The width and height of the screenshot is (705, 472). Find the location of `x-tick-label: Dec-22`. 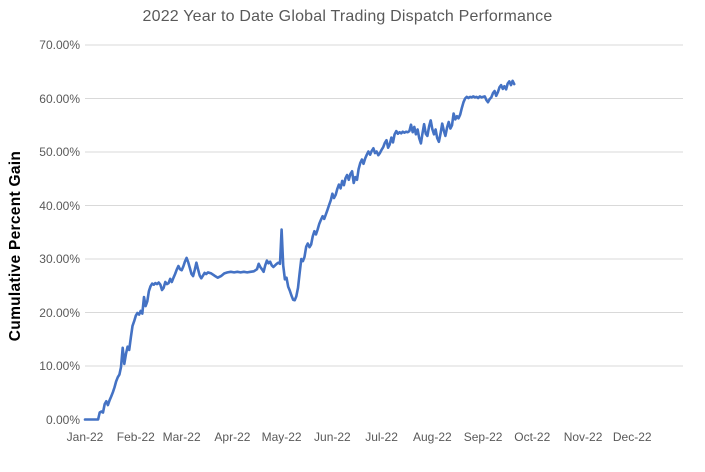

x-tick-label: Dec-22 is located at coordinates (632, 437).